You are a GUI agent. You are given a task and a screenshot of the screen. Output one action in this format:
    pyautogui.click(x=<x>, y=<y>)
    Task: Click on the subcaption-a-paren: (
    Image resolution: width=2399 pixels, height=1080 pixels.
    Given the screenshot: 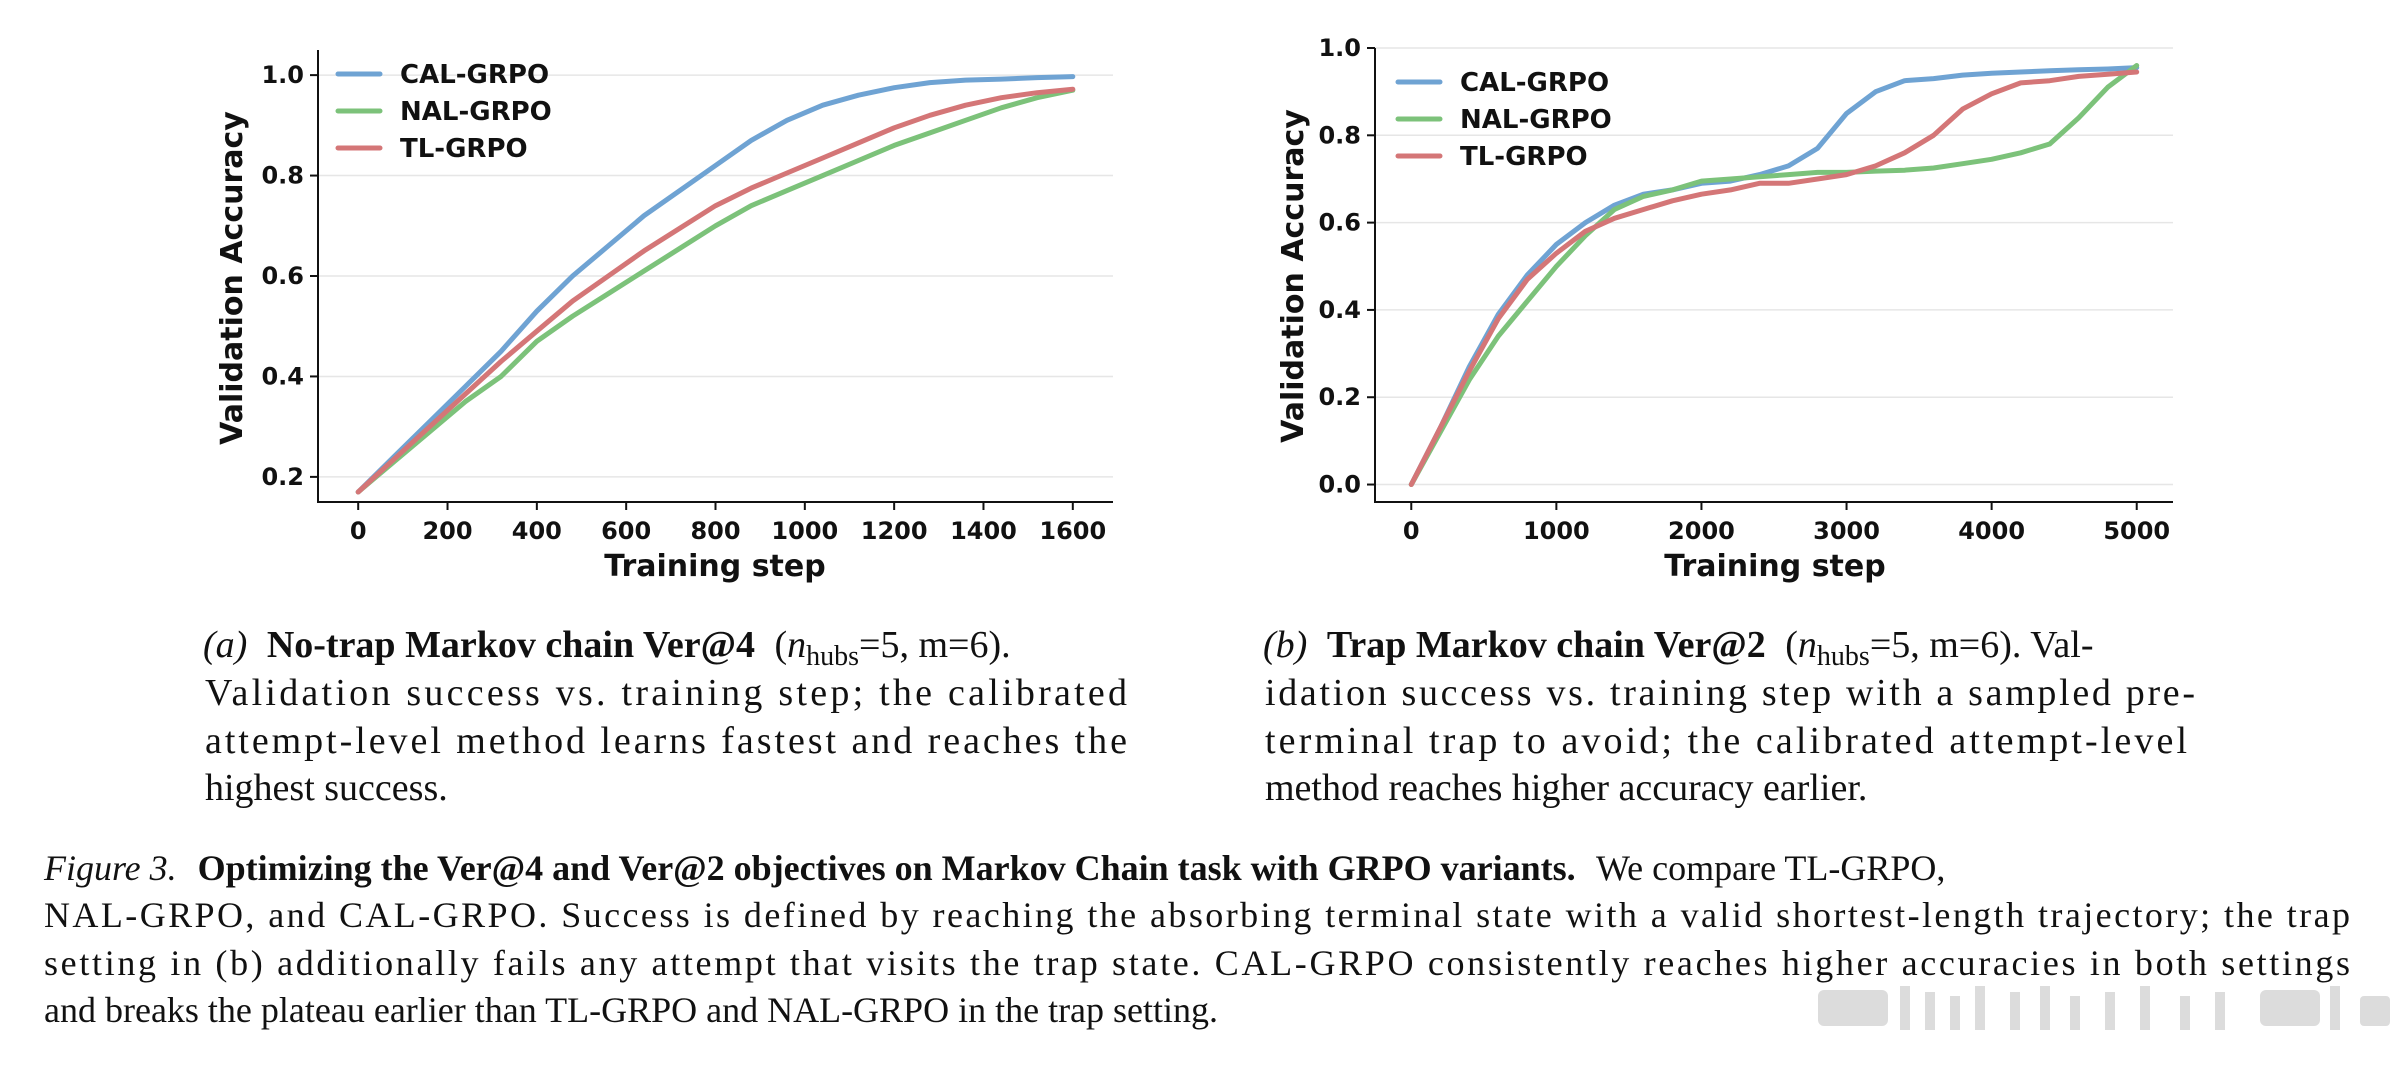 What is the action you would take?
    pyautogui.click(x=780, y=645)
    